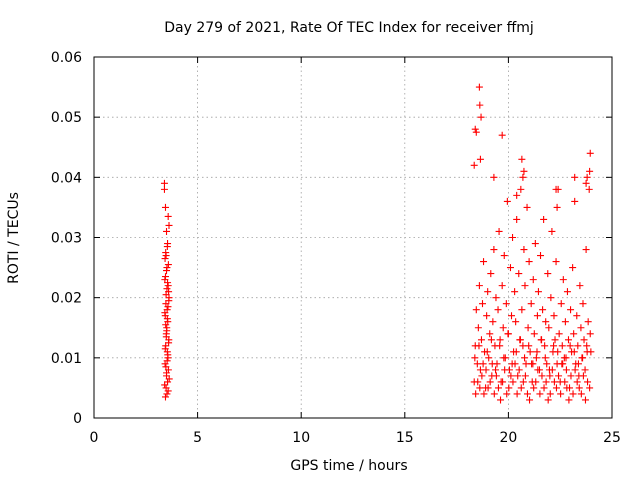 This screenshot has height=480, width=640. Describe the element at coordinates (14, 238) in the screenshot. I see `y-axis-label: ROTI / TECUs` at that location.